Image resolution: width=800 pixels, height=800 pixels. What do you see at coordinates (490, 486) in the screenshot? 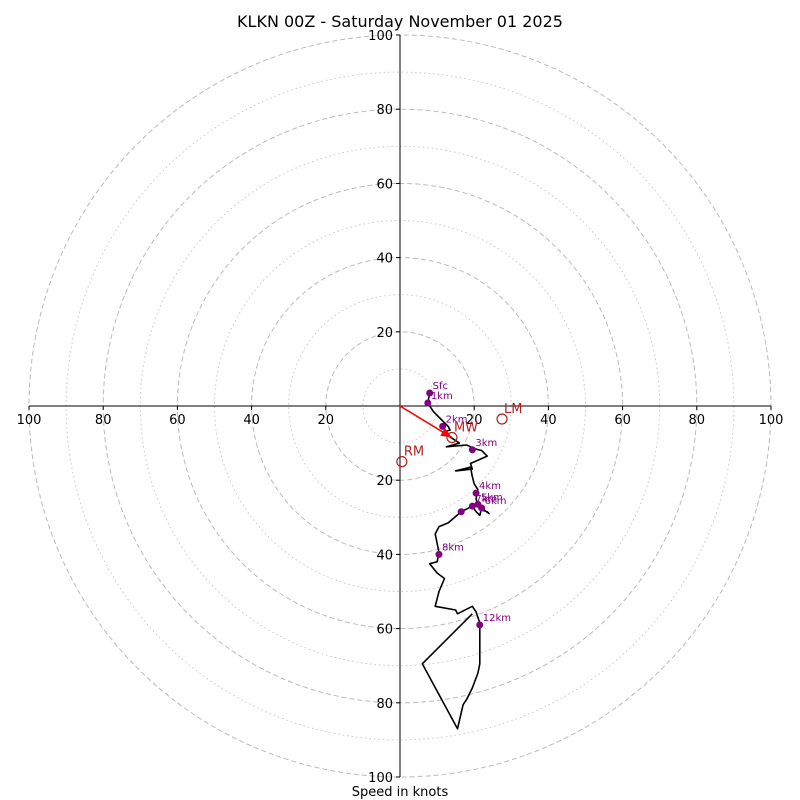
I see `height-marker-label: 4km` at bounding box center [490, 486].